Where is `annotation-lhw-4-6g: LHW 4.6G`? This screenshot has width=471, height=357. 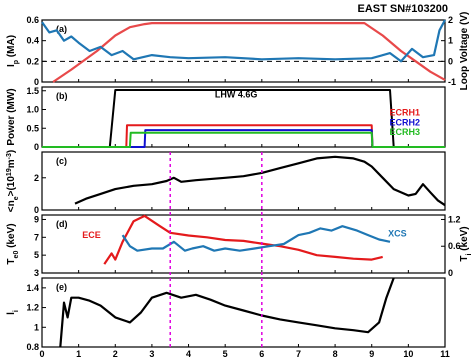 annotation-lhw-4-6g: LHW 4.6G is located at coordinates (236, 95).